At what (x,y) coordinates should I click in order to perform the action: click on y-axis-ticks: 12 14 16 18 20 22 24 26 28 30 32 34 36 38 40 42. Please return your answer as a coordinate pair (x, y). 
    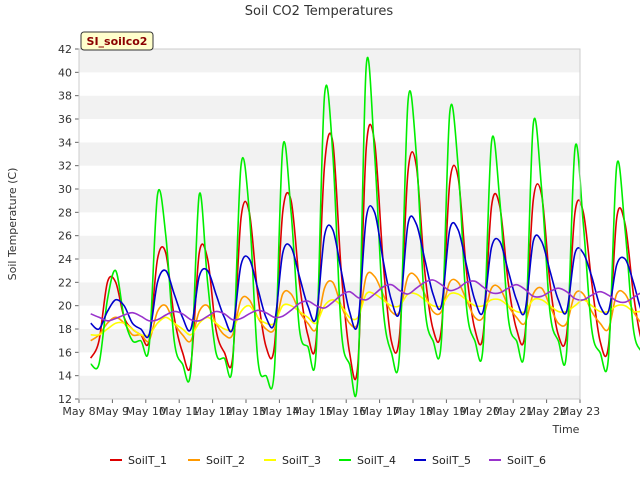
    Looking at the image, I should click on (68, 224).